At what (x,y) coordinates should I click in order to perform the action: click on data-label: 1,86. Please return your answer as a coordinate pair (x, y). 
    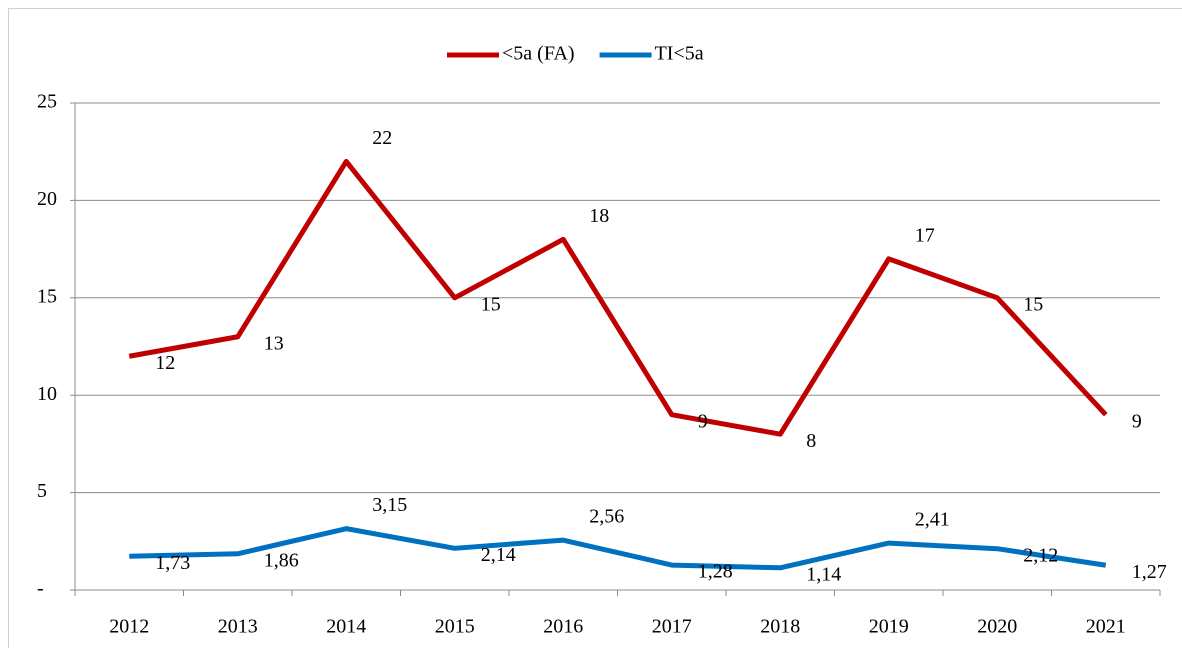
    Looking at the image, I should click on (281, 560).